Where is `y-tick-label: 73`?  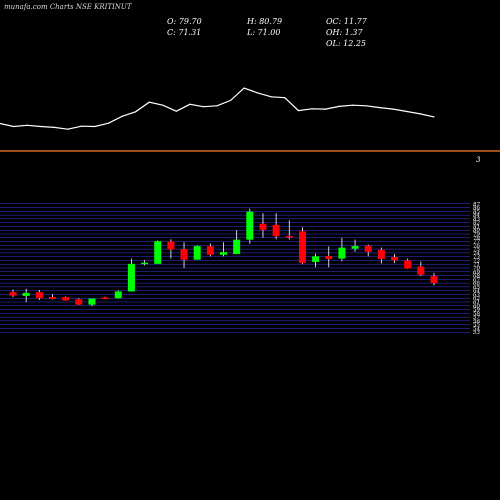
y-tick-label: 73 is located at coordinates (476, 258).